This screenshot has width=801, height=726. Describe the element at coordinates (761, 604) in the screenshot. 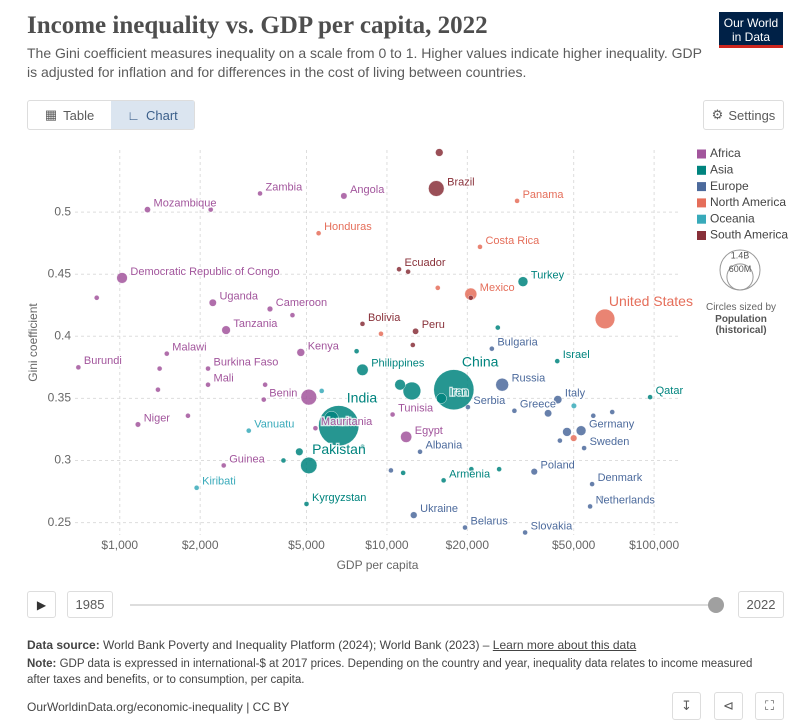

I see `timeline-end: 2022` at that location.